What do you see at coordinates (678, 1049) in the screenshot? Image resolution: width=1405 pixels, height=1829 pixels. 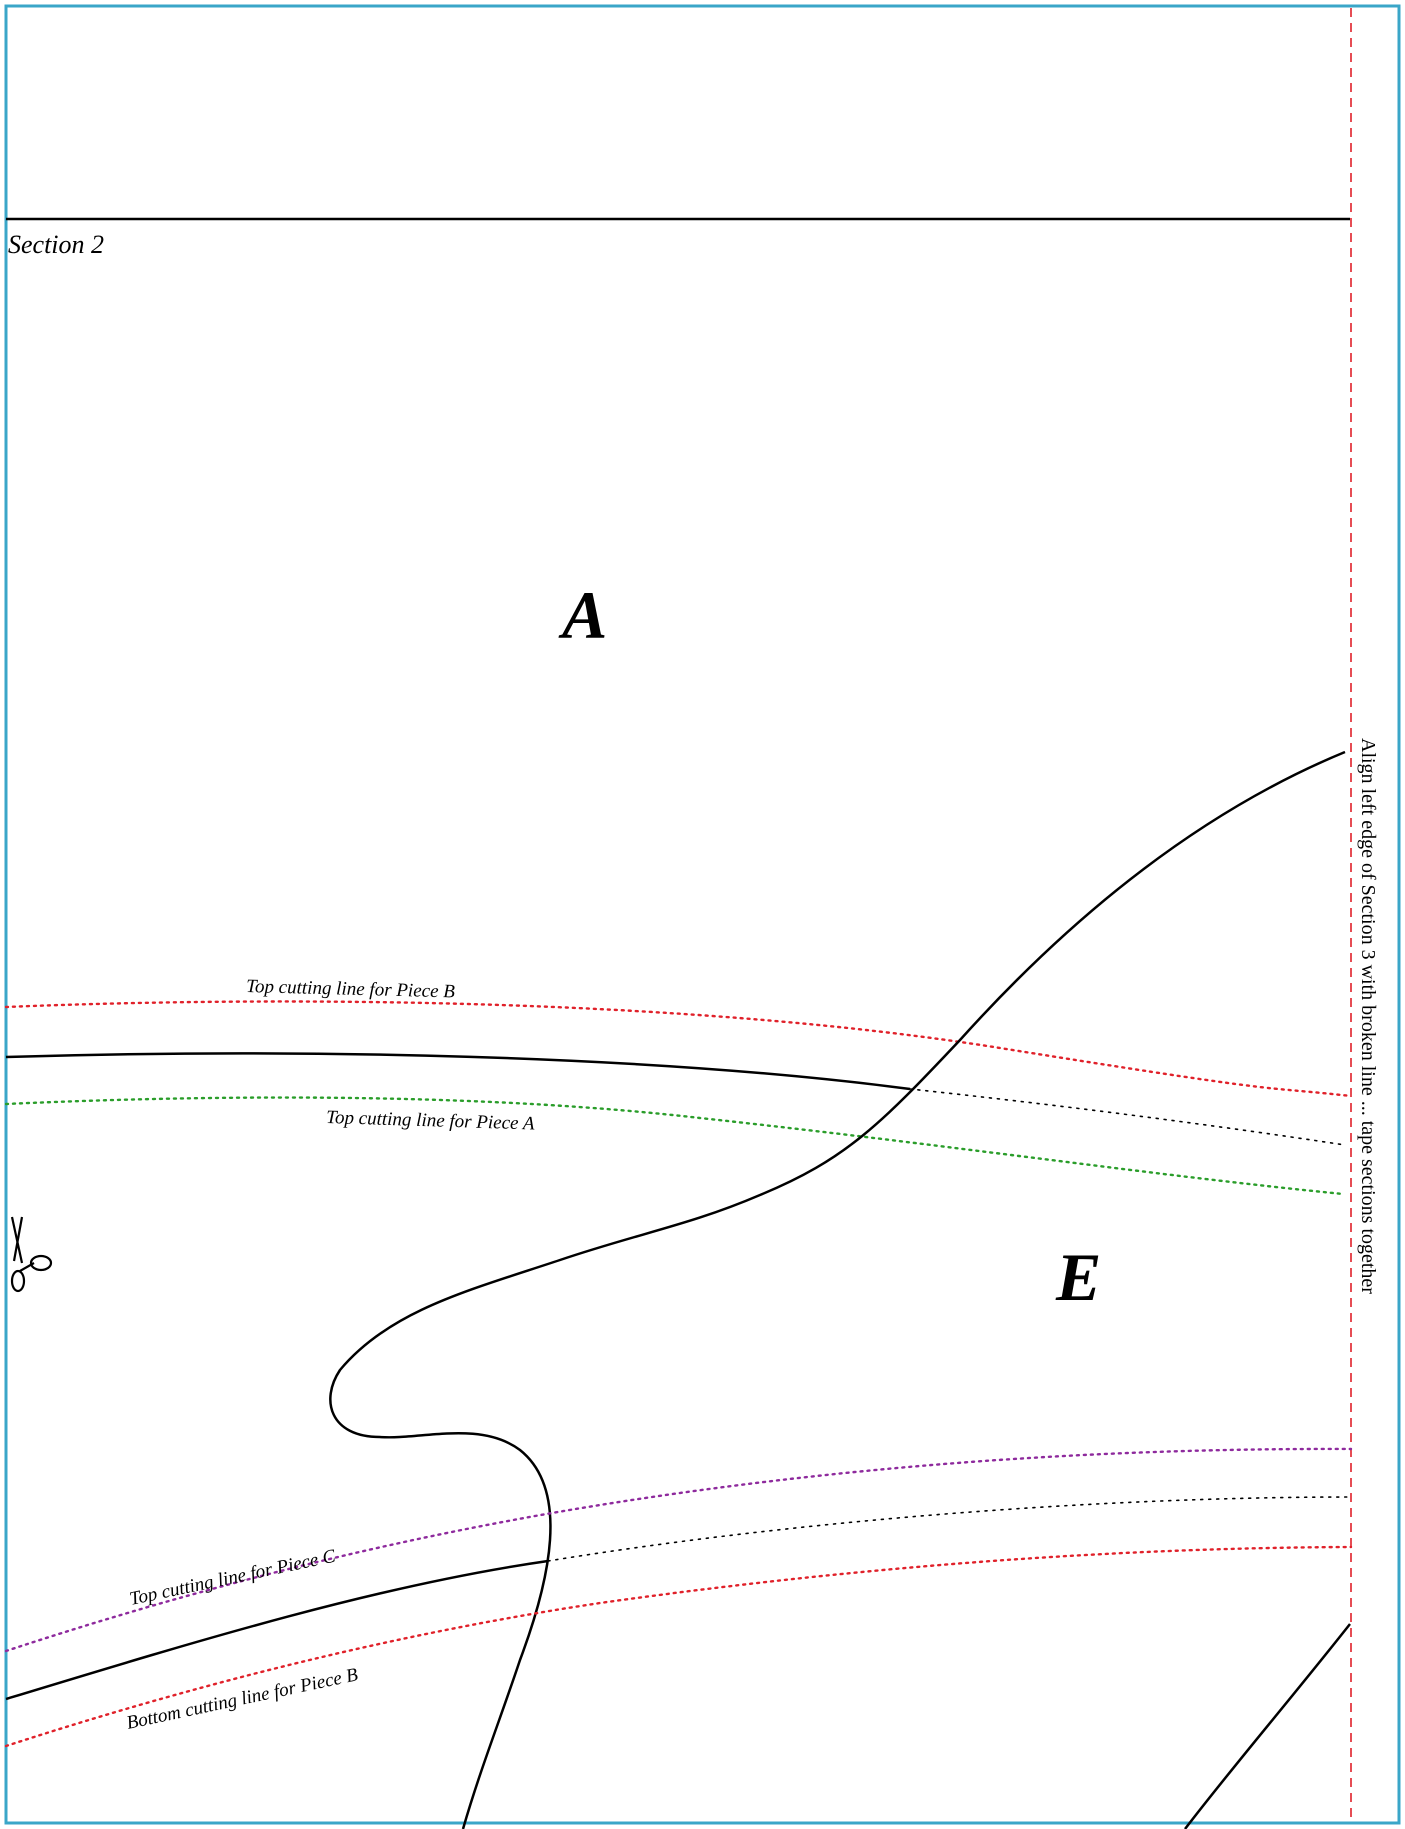 I see `cutting-line-top-b` at bounding box center [678, 1049].